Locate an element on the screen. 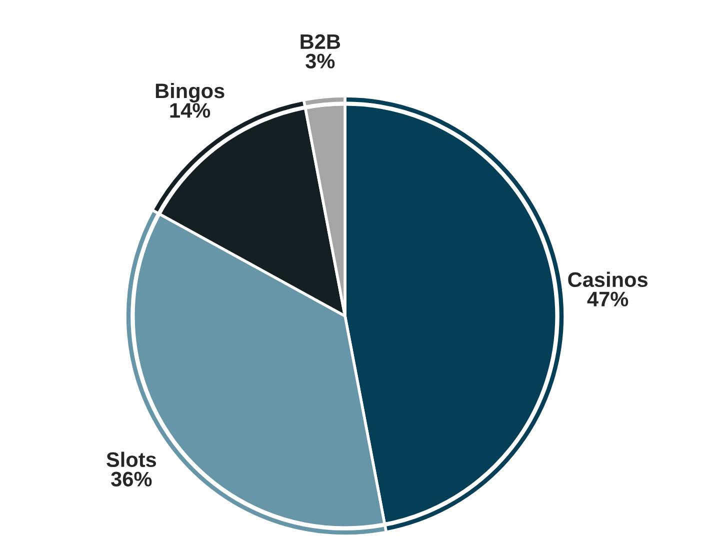 Image resolution: width=713 pixels, height=540 pixels. data-label: 14% is located at coordinates (190, 110).